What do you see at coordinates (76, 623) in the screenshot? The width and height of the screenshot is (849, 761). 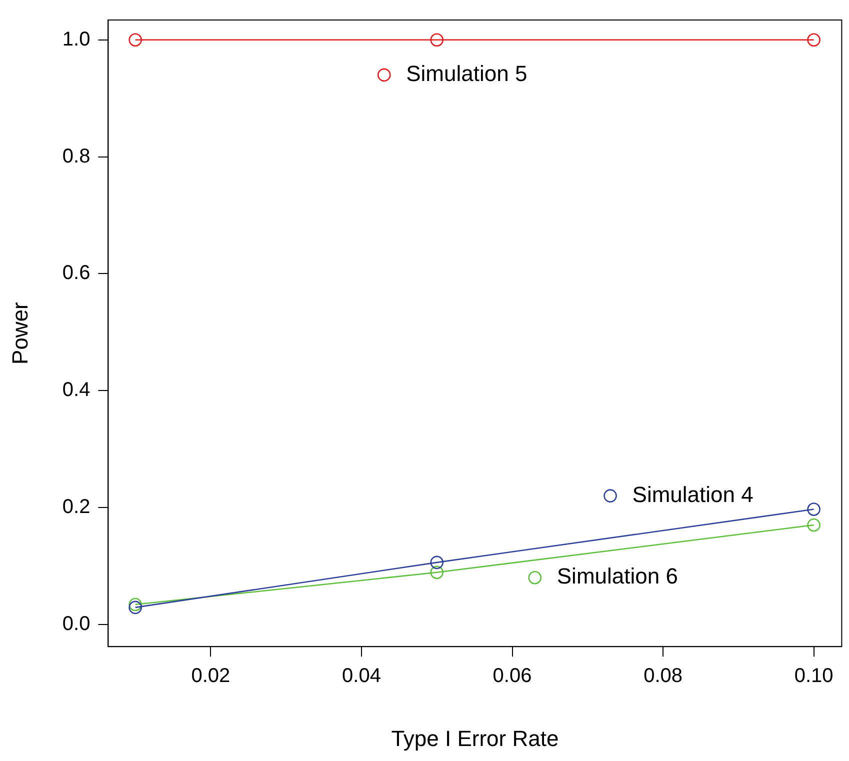 I see `y-tick-label: 0.0` at bounding box center [76, 623].